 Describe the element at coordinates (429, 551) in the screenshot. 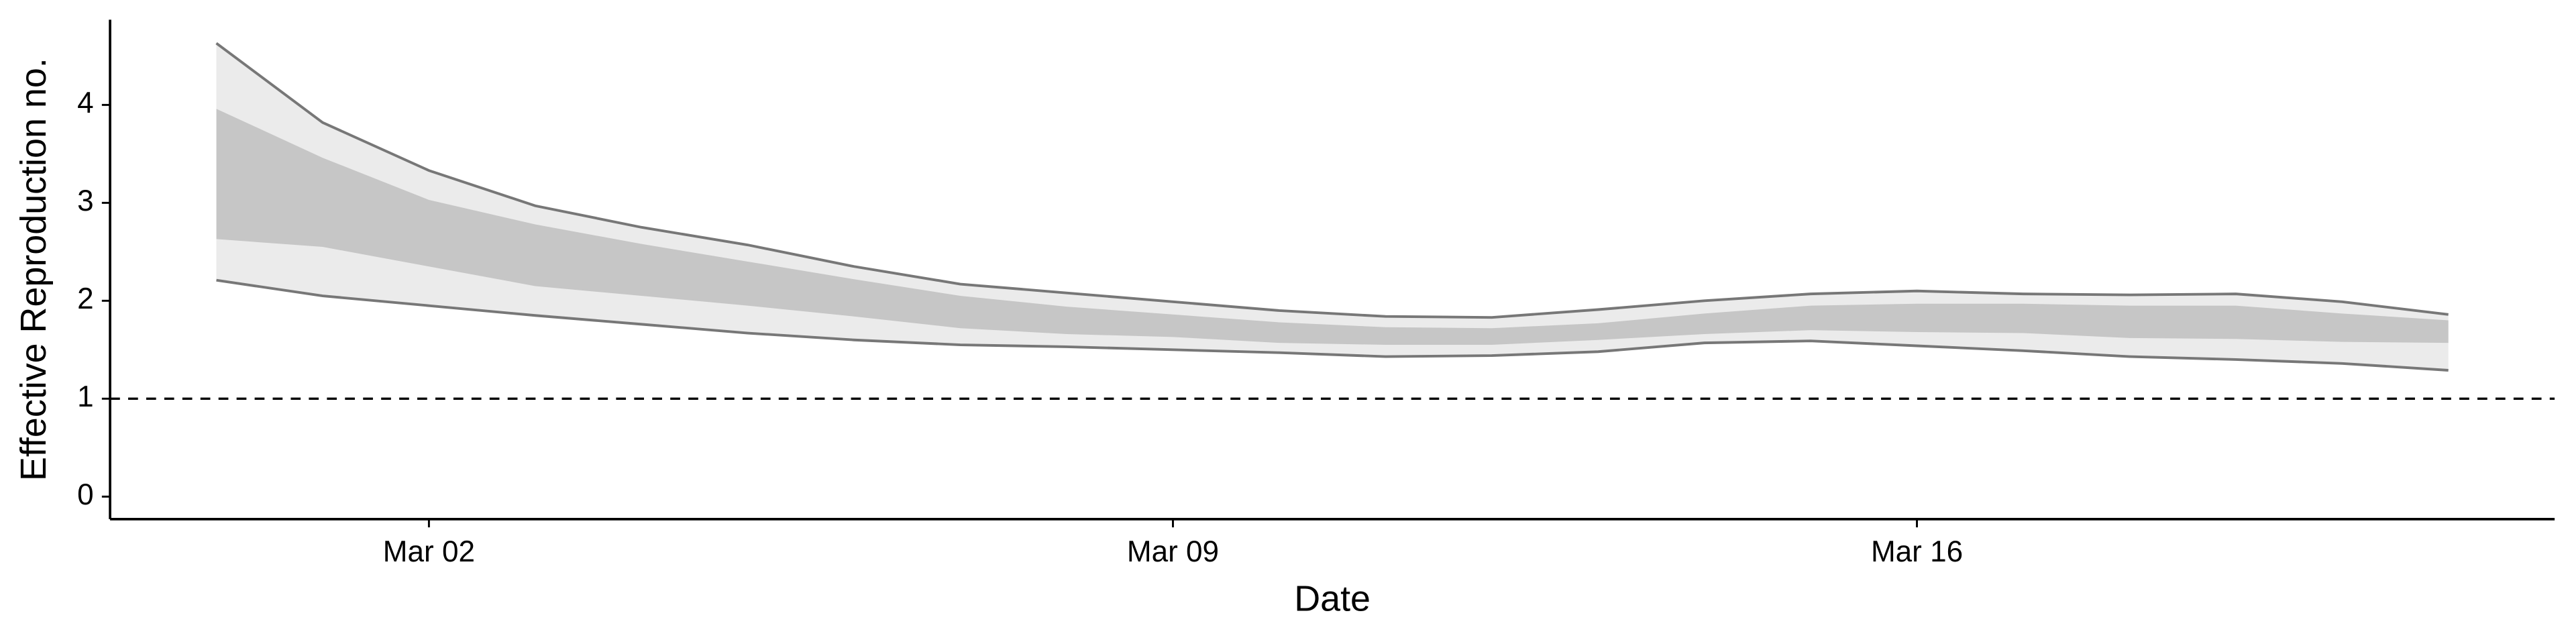

I see `x-tick-label: Mar 02` at that location.